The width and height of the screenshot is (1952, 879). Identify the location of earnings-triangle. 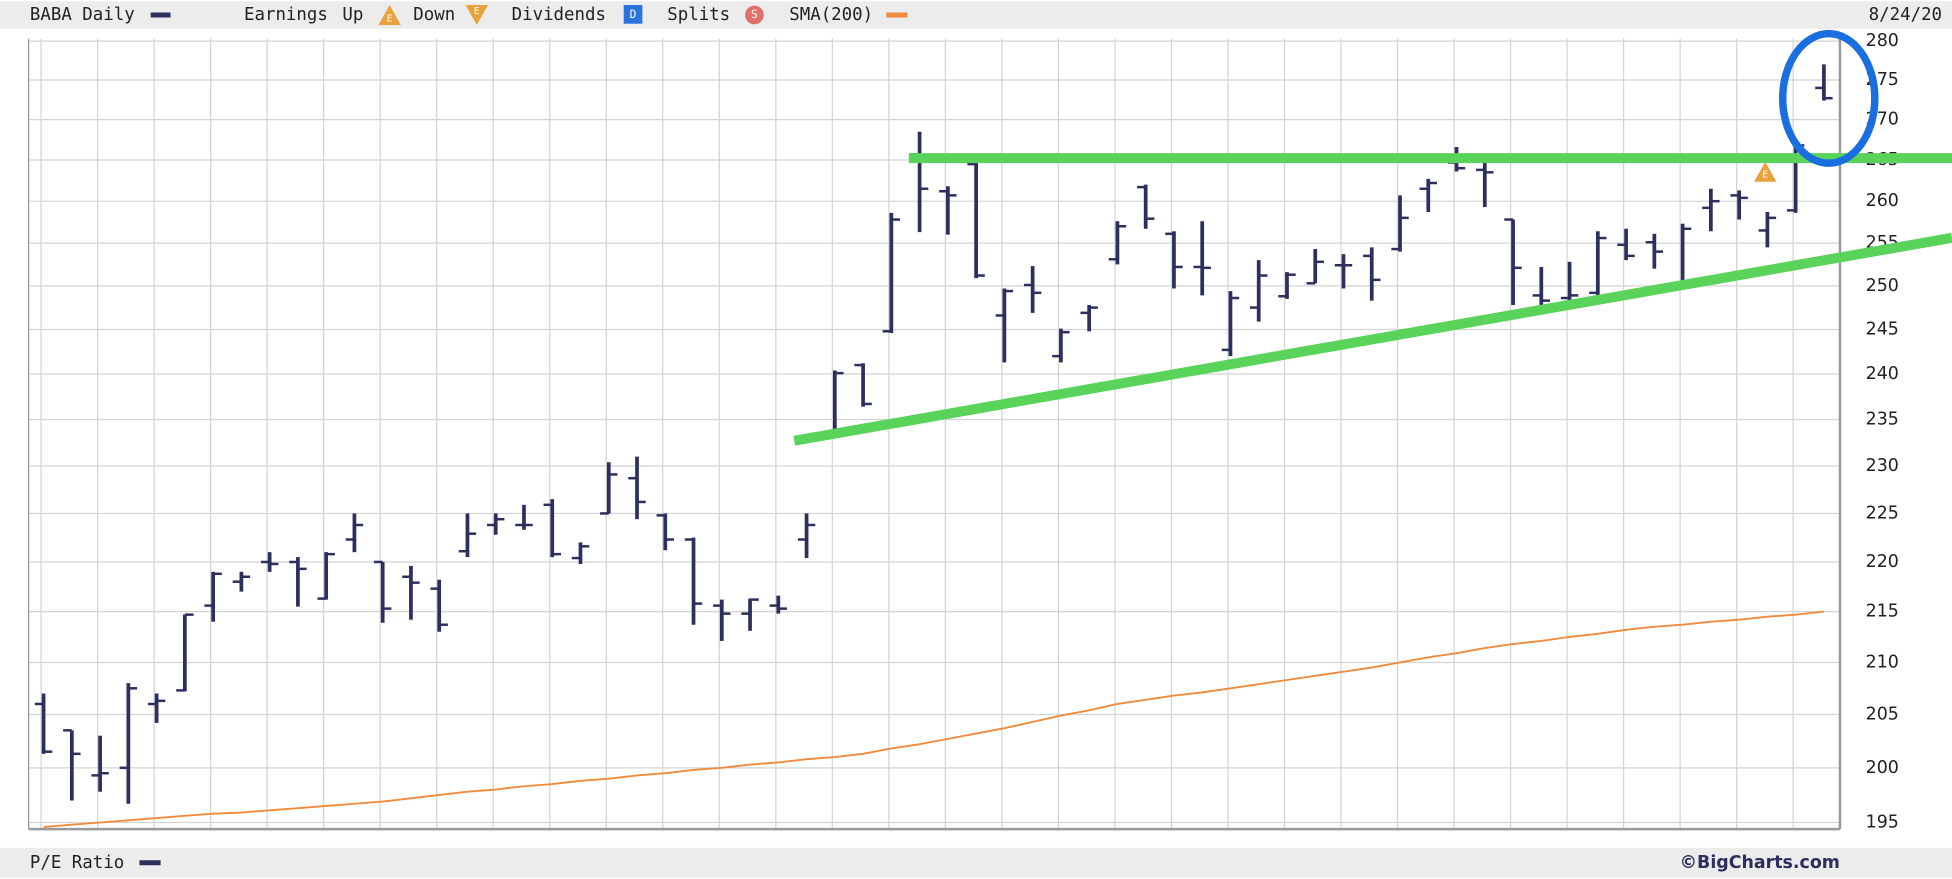
(1765, 171).